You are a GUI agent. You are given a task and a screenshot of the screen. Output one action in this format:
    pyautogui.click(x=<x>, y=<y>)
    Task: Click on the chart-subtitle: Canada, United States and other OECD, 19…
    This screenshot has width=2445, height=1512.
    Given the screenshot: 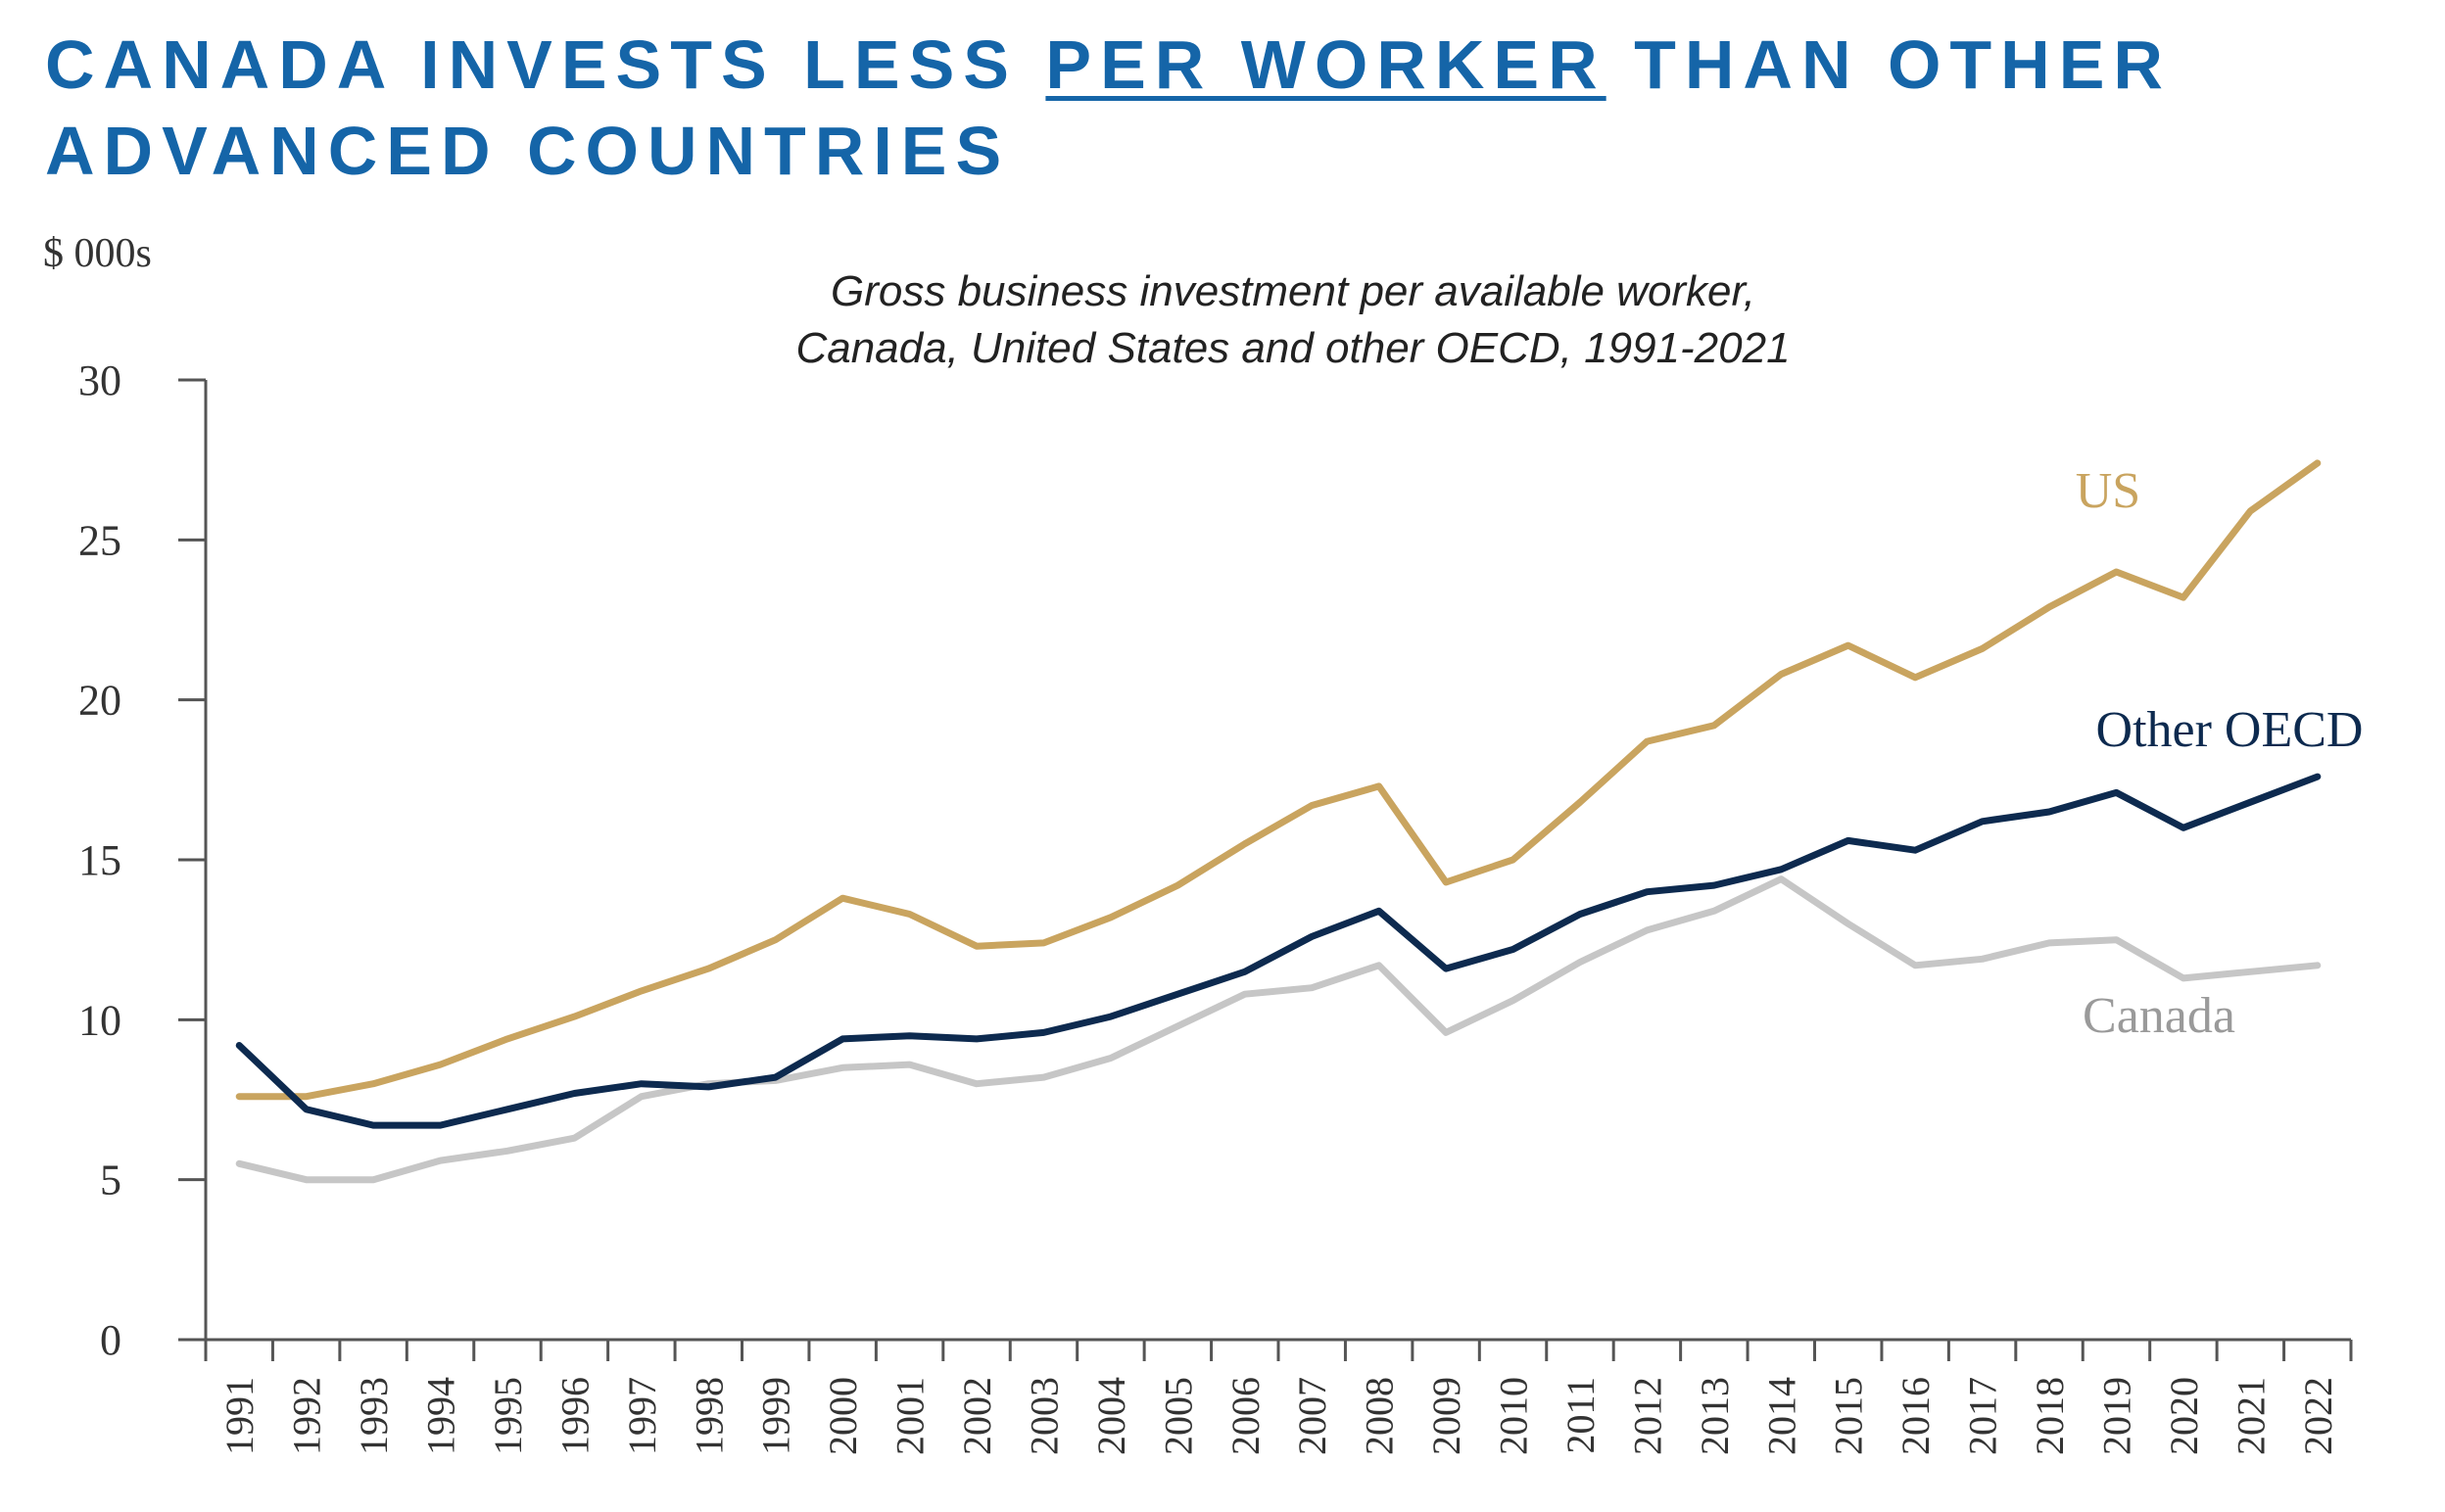 What is the action you would take?
    pyautogui.click(x=1293, y=348)
    